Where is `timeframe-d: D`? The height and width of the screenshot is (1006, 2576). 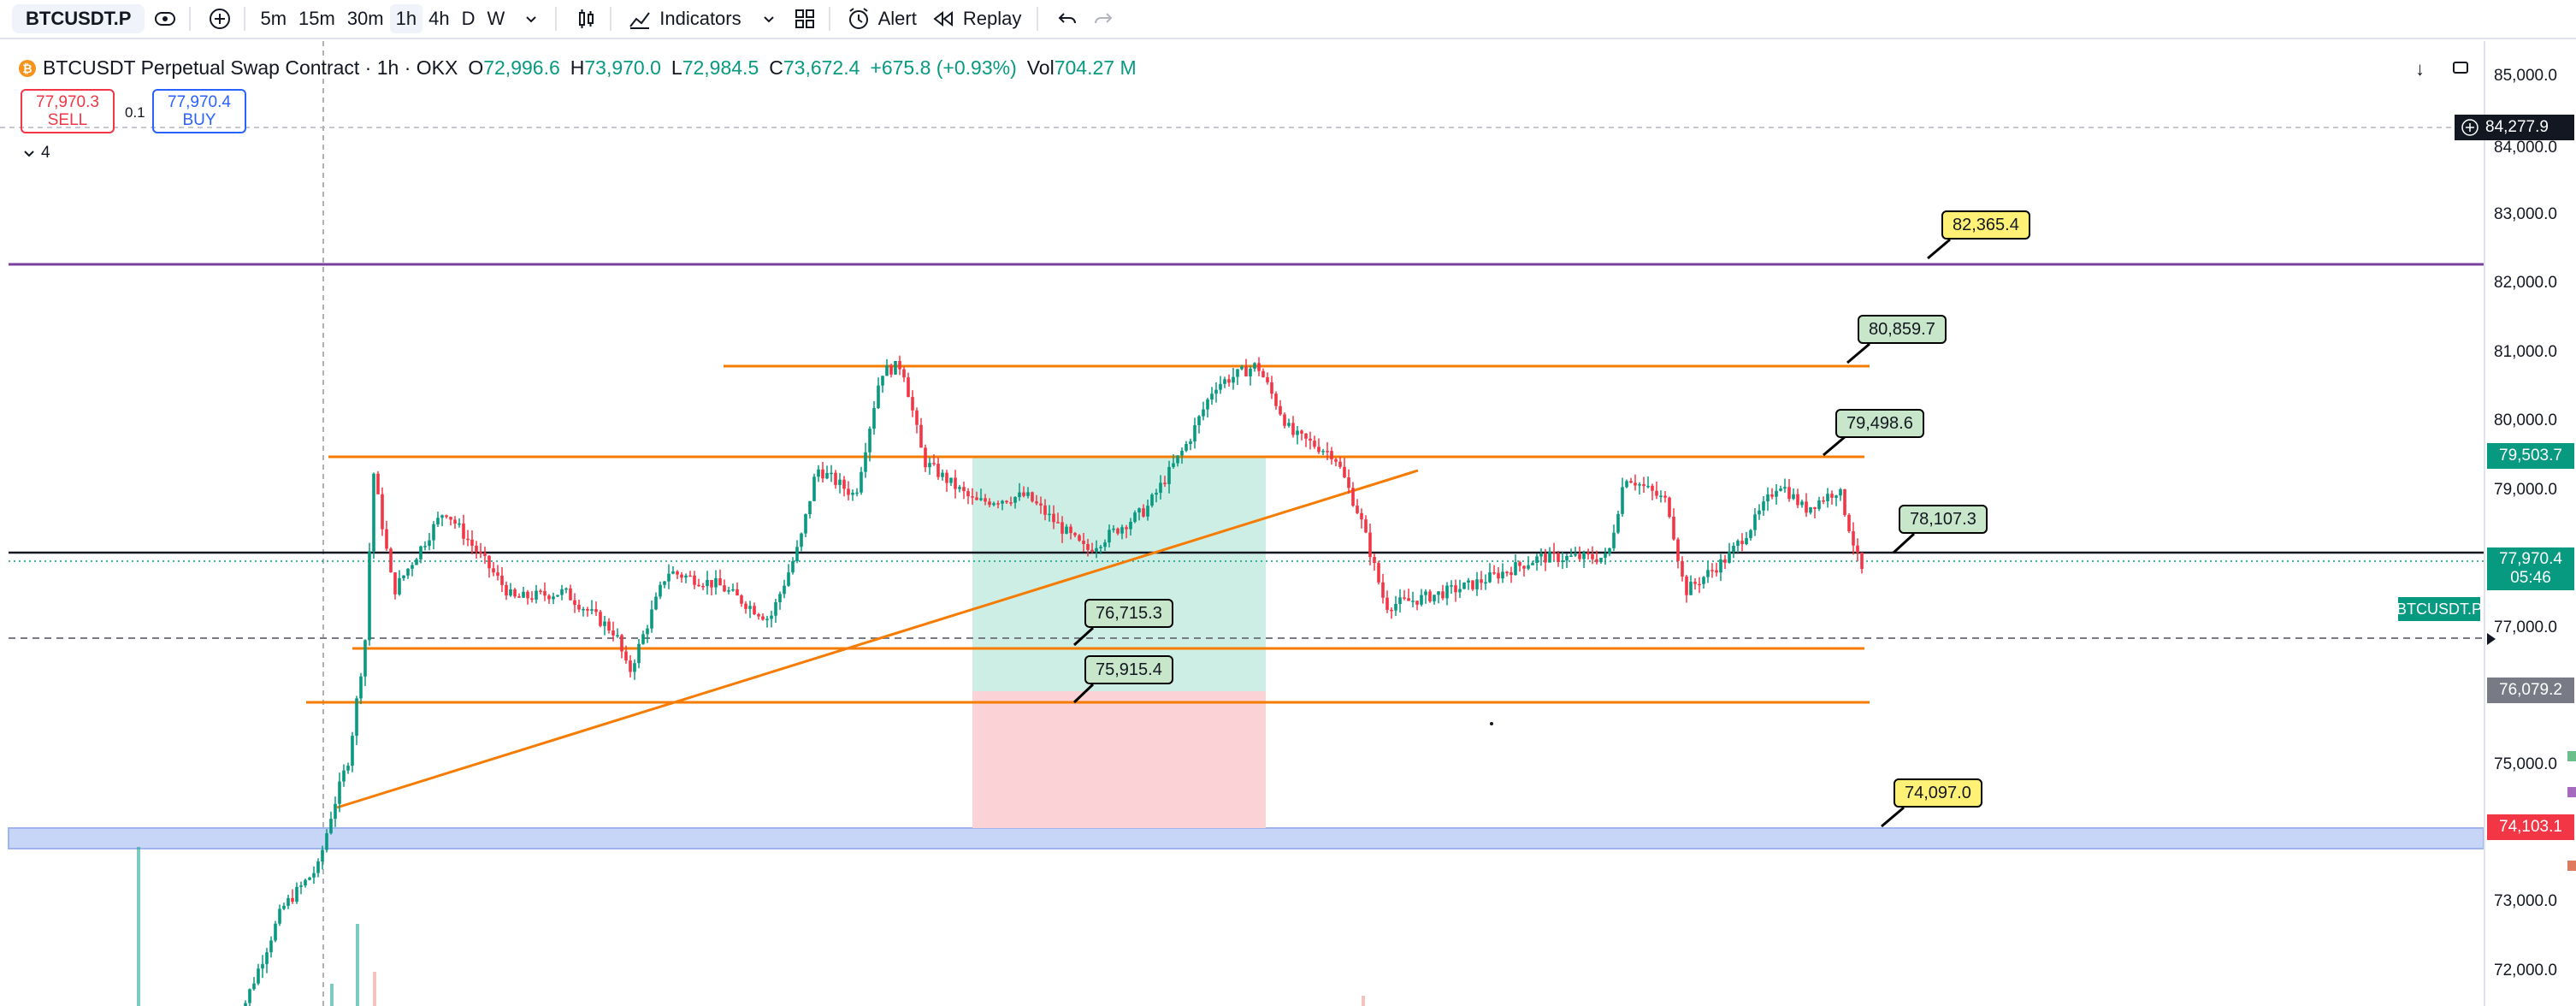
timeframe-d: D is located at coordinates (468, 18).